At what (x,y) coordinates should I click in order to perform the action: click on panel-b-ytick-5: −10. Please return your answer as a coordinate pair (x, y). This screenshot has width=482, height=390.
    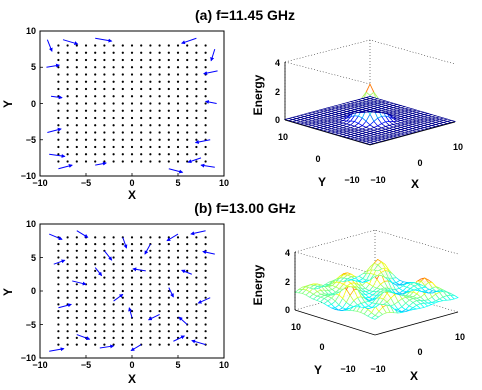
    Looking at the image, I should click on (28, 358).